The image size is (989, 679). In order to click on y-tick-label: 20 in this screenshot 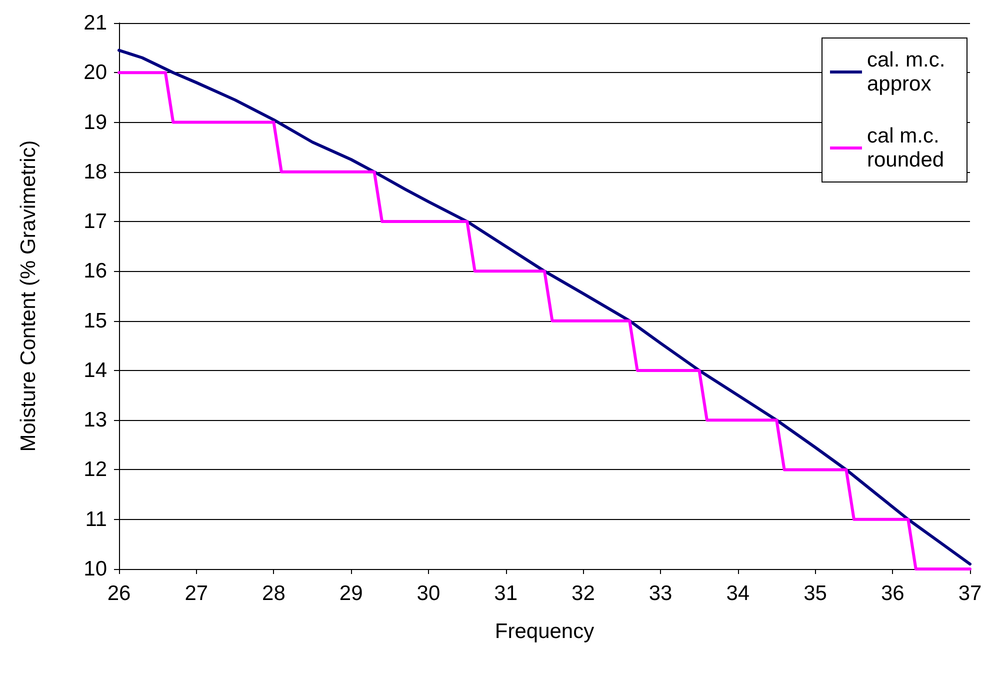, I will do `click(95, 72)`.